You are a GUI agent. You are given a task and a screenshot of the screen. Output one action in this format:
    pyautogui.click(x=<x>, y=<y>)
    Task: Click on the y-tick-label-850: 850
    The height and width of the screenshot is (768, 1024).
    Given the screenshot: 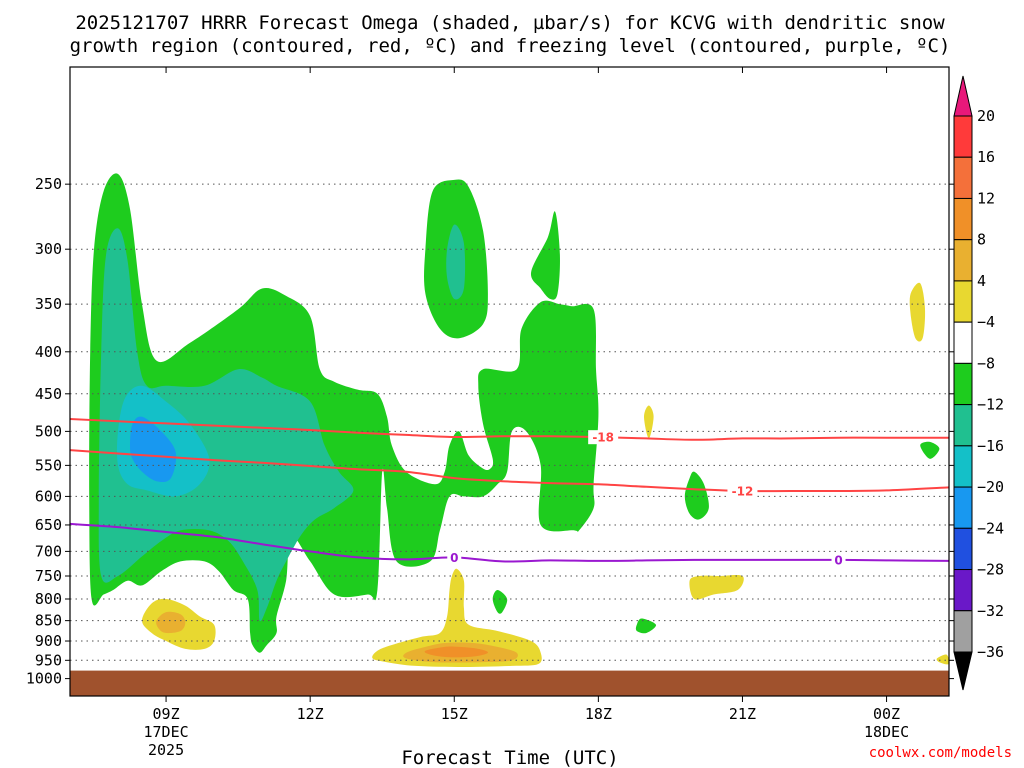 What is the action you would take?
    pyautogui.click(x=48, y=621)
    